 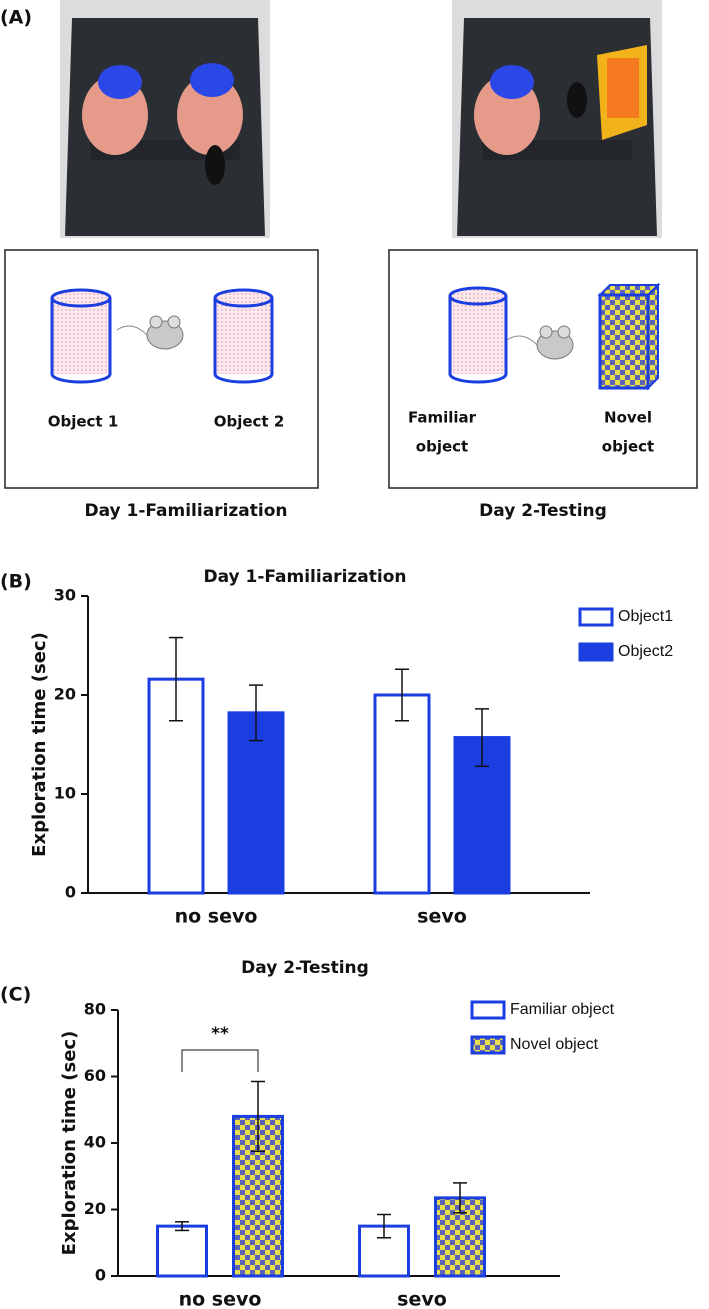 What do you see at coordinates (220, 1034) in the screenshot?
I see `annotation: **` at bounding box center [220, 1034].